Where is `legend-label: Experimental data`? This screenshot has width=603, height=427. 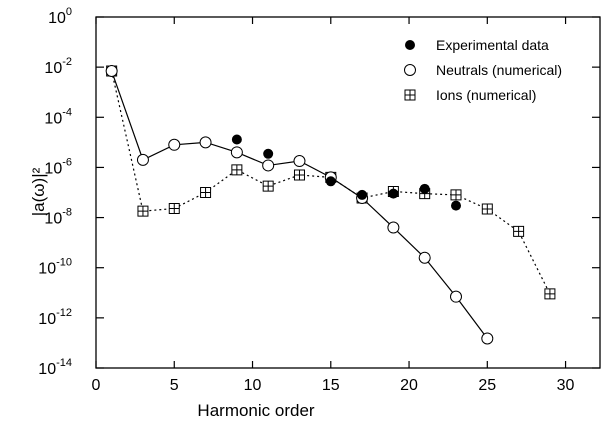
legend-label: Experimental data is located at coordinates (492, 45).